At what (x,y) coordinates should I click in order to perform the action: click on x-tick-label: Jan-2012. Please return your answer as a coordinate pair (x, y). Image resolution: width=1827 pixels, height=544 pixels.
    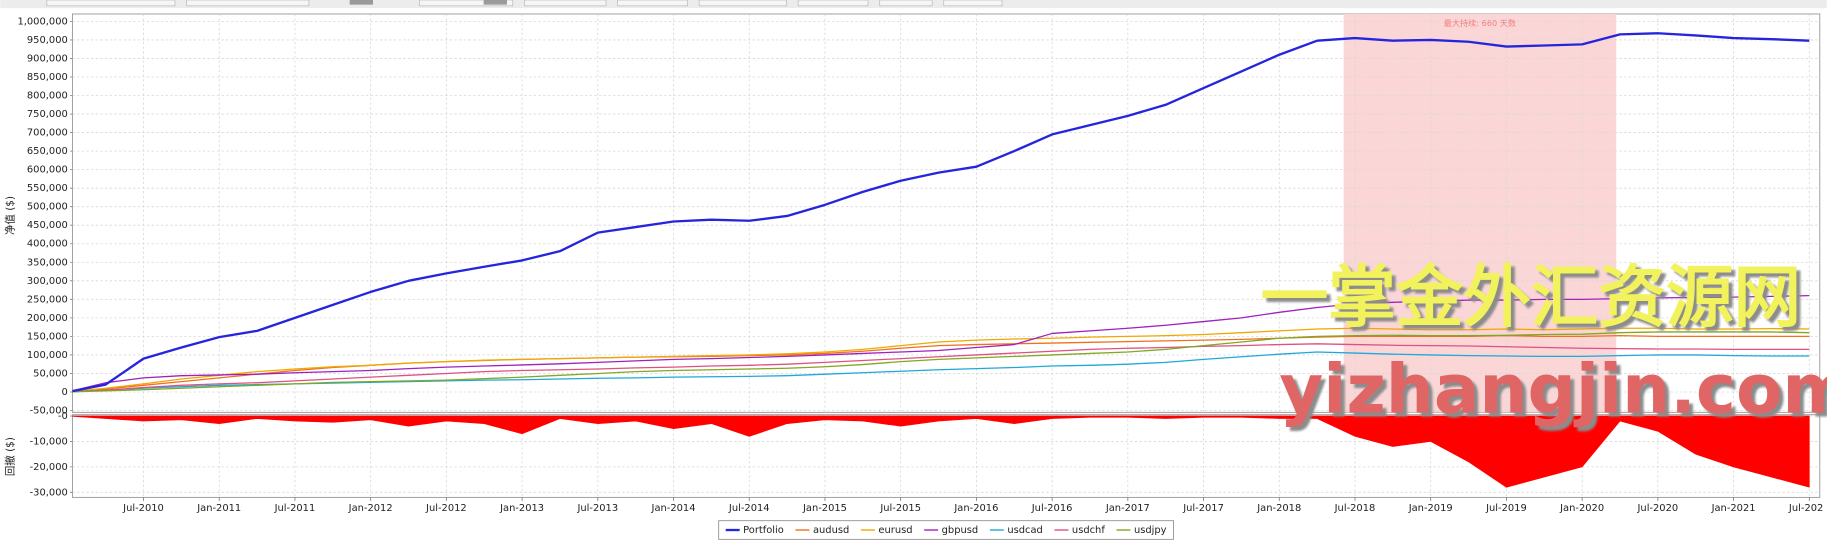
    Looking at the image, I should click on (370, 508).